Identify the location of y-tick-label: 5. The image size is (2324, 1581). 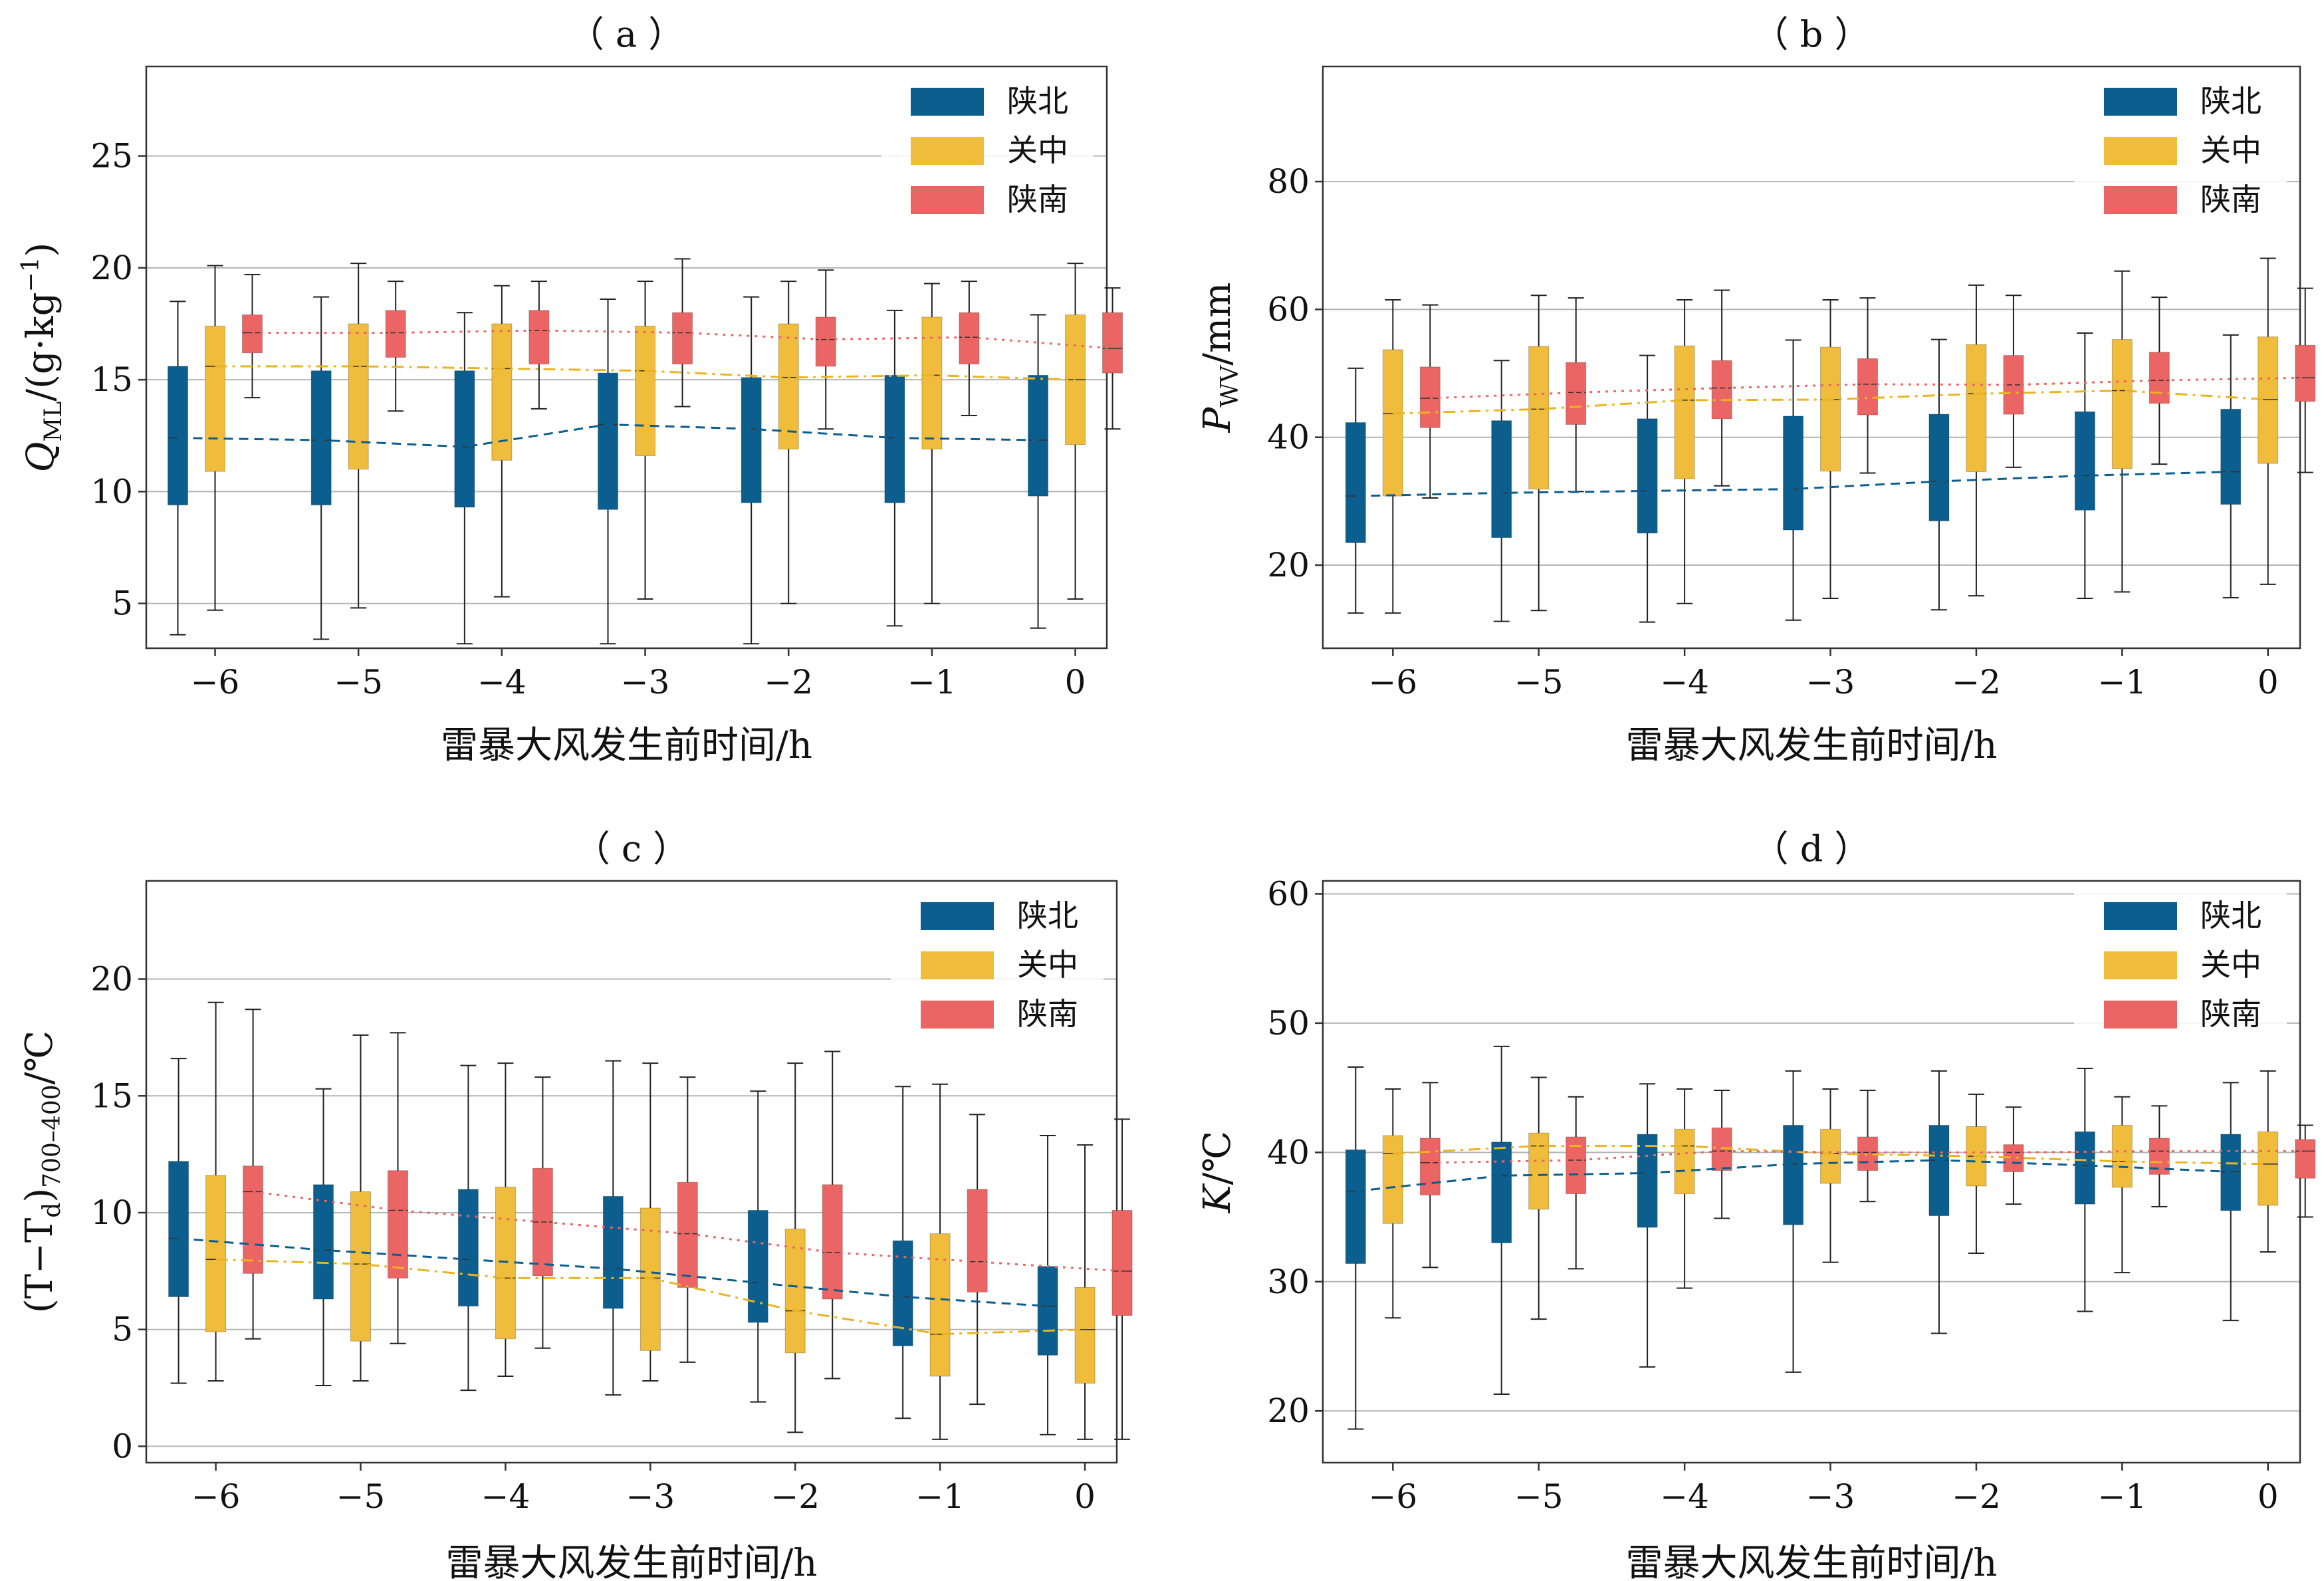
(123, 1329).